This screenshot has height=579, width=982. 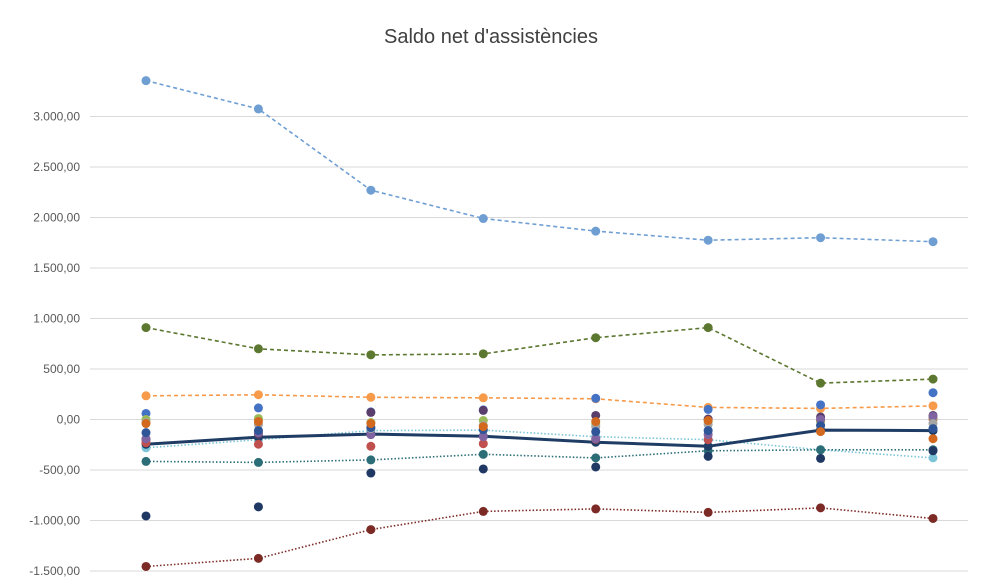 What do you see at coordinates (483, 354) in the screenshot?
I see `data-point-s2-x4` at bounding box center [483, 354].